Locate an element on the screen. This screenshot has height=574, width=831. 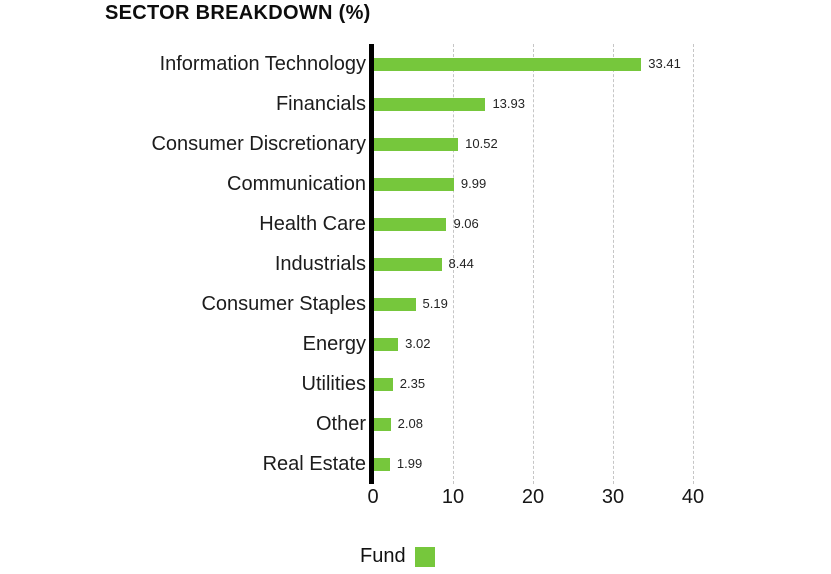
value-label: 1.99 is located at coordinates (409, 463).